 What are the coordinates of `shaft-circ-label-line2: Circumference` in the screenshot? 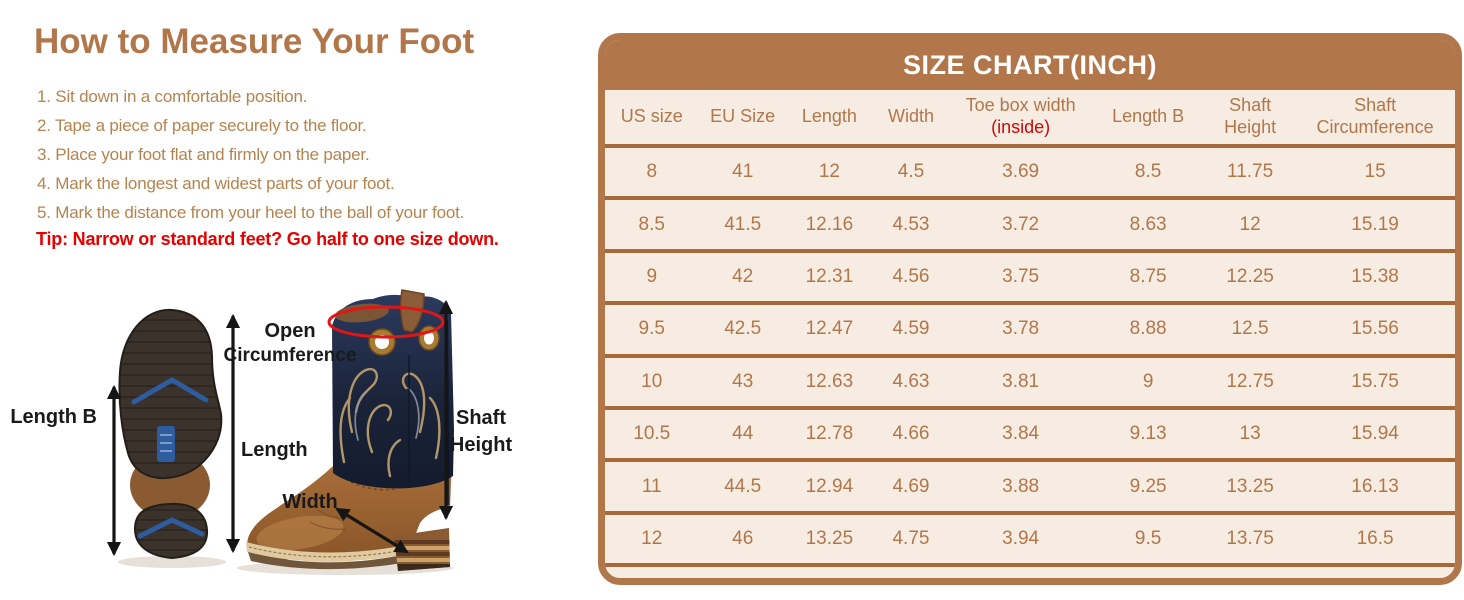 It's located at (1375, 127).